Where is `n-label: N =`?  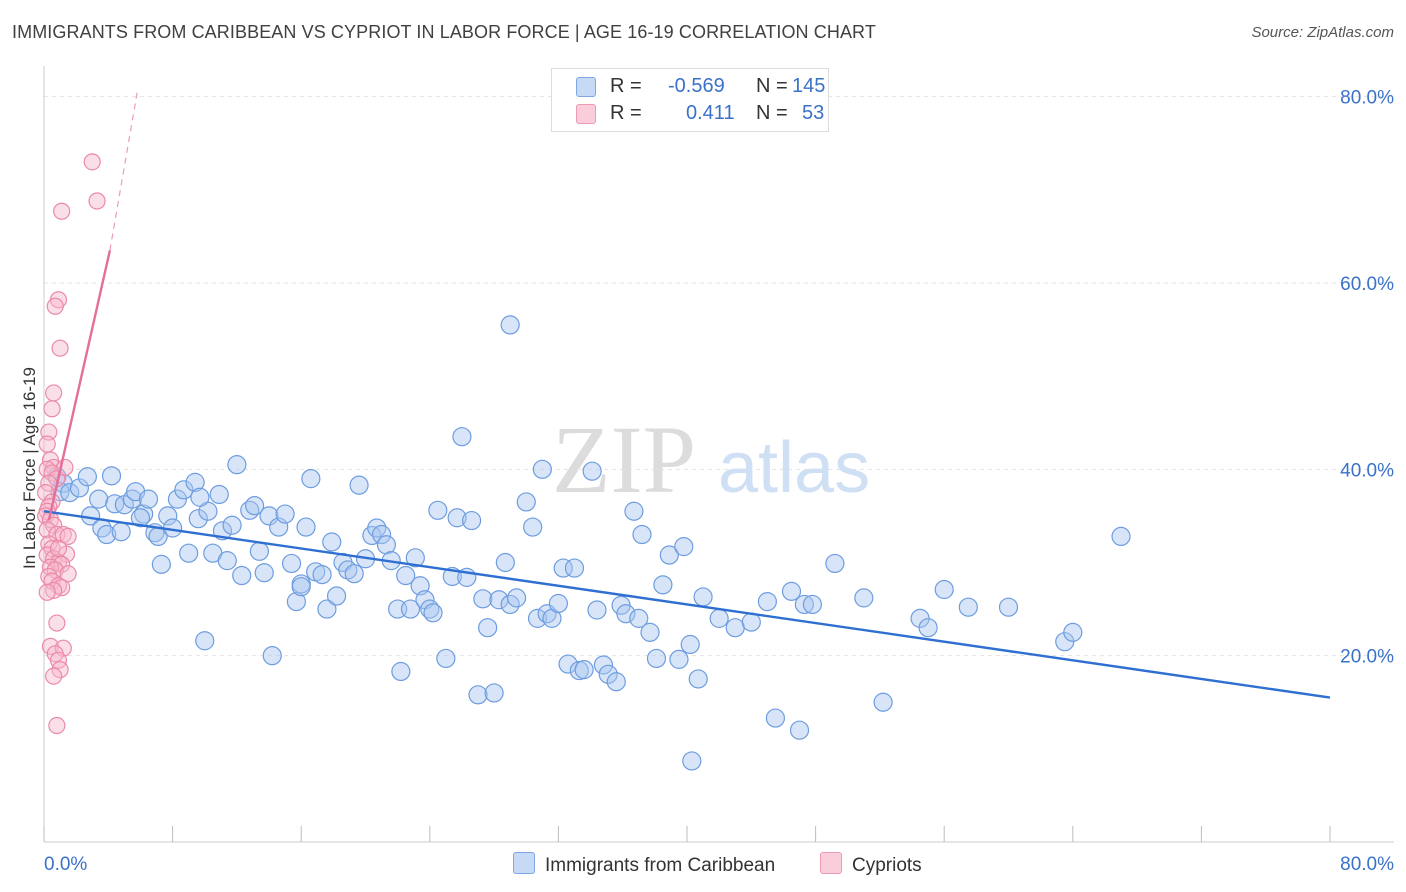 n-label: N = is located at coordinates (772, 86).